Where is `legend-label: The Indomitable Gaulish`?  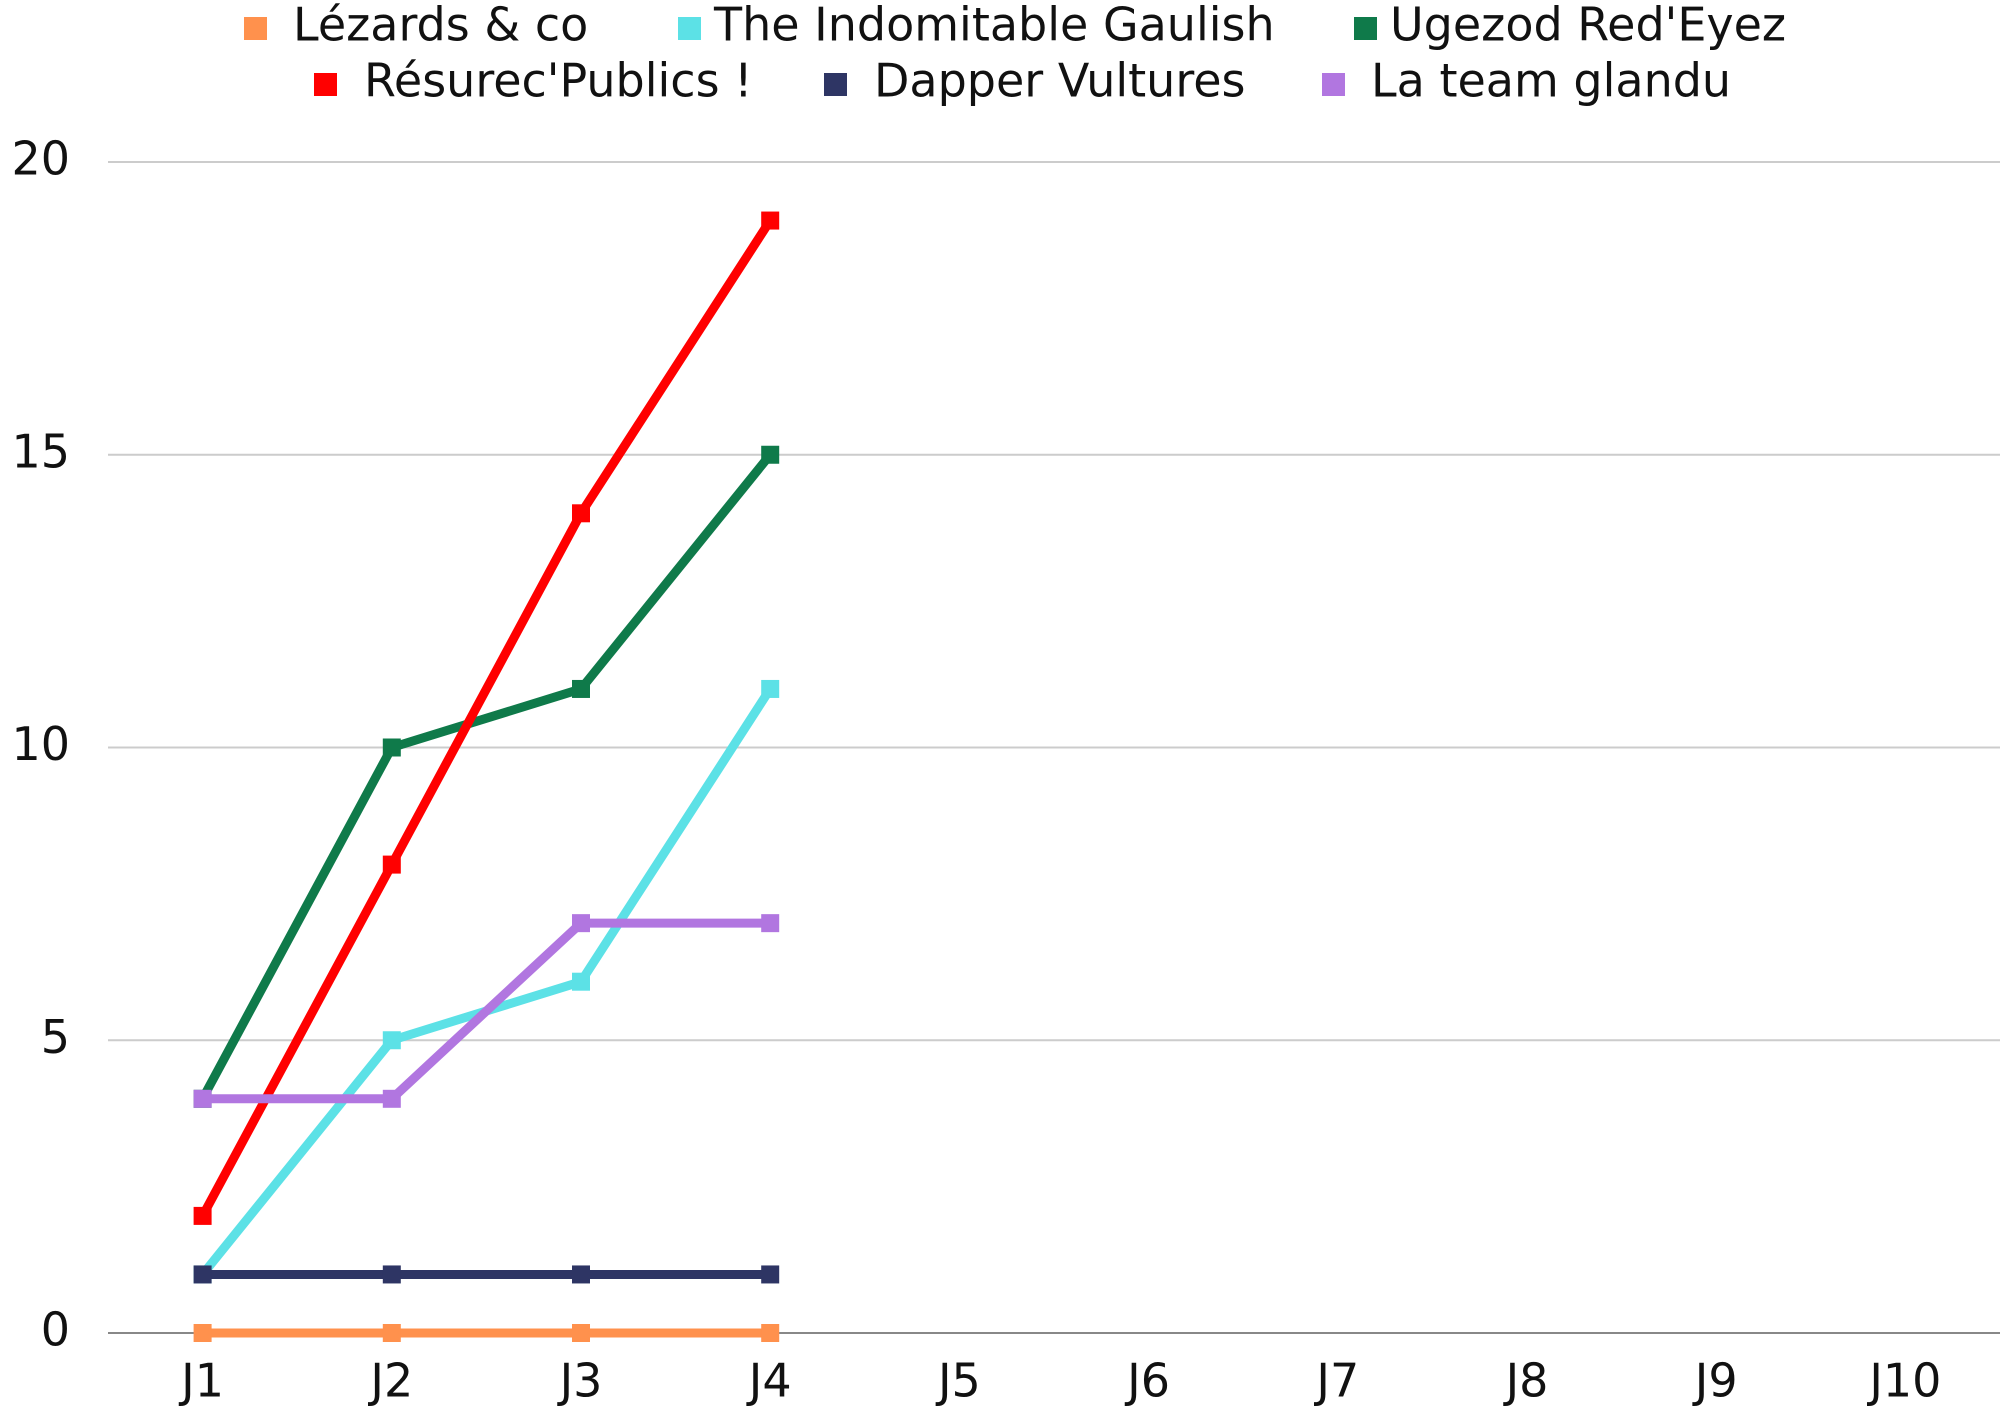 legend-label: The Indomitable Gaulish is located at coordinates (994, 26).